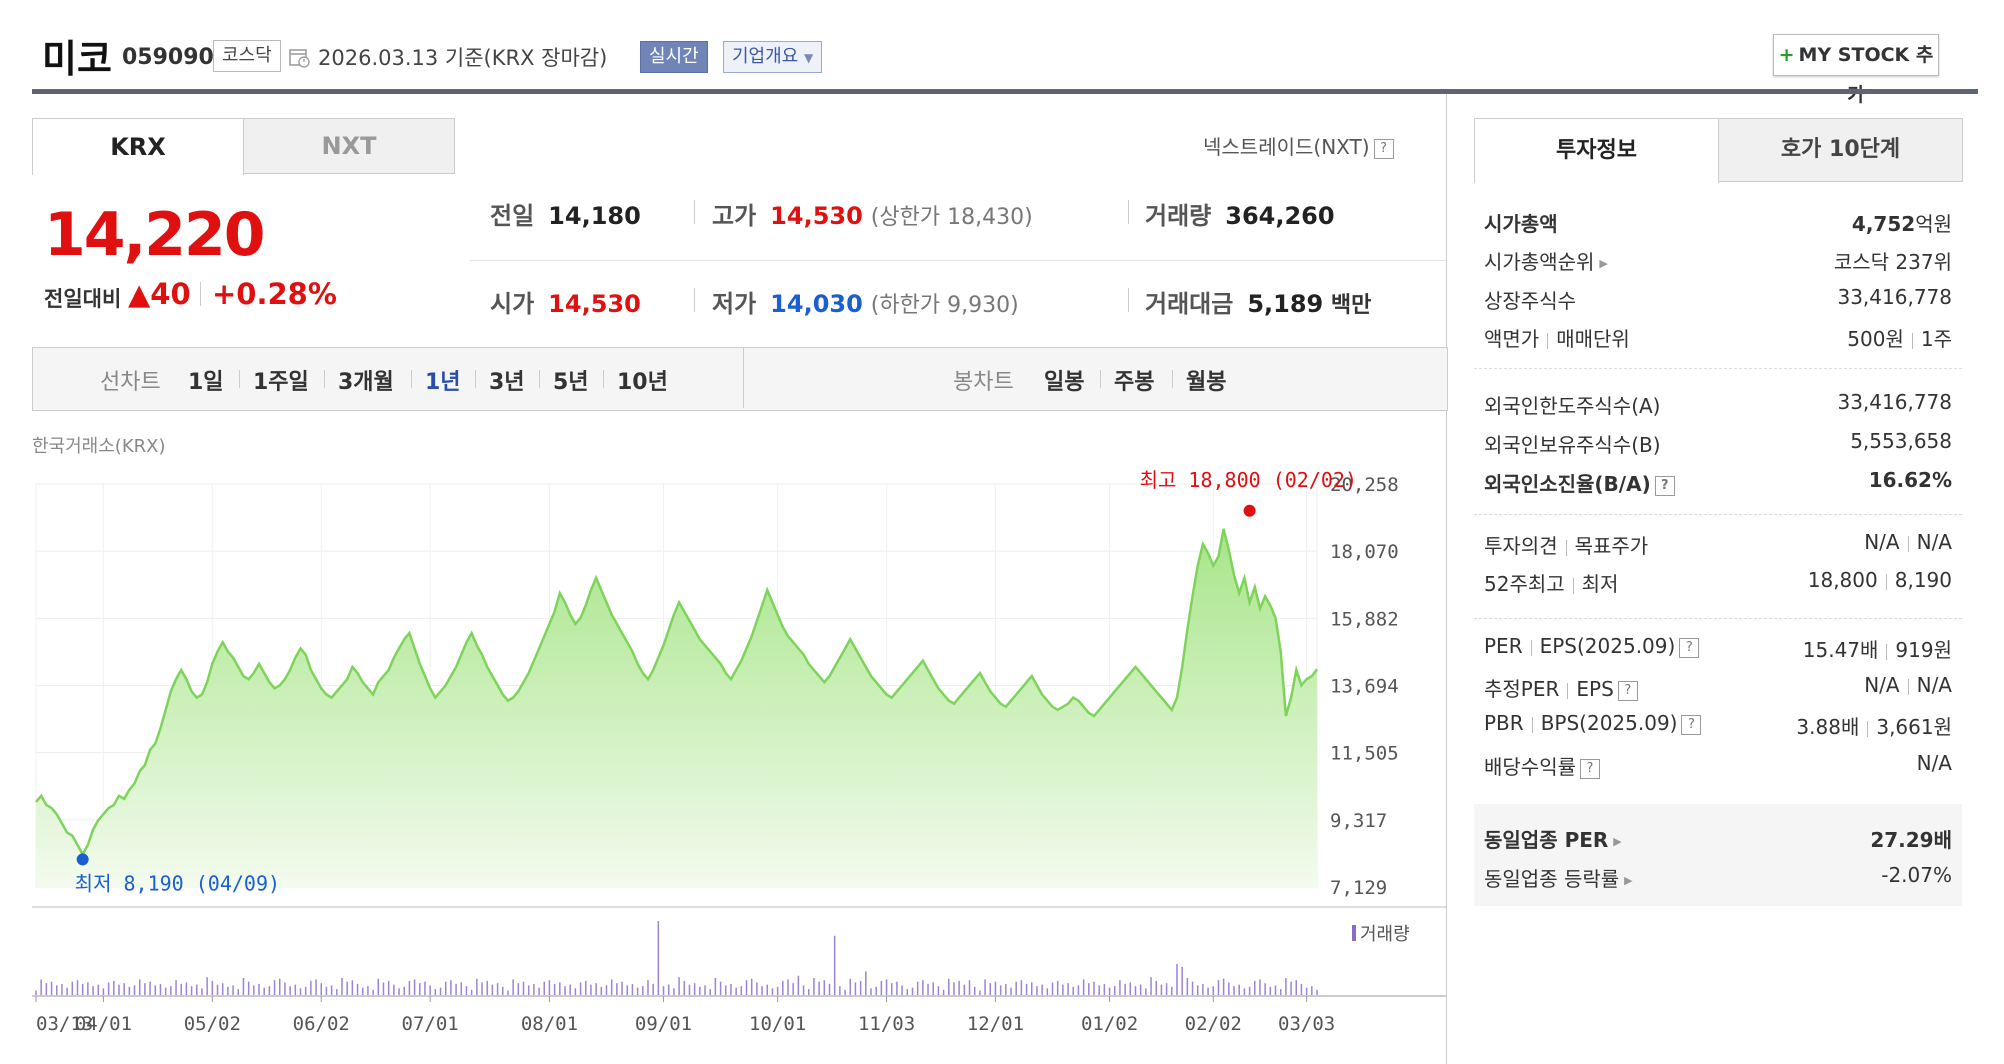 Image resolution: width=2004 pixels, height=1064 pixels. I want to click on y-tick-label: 11,505, so click(1364, 754).